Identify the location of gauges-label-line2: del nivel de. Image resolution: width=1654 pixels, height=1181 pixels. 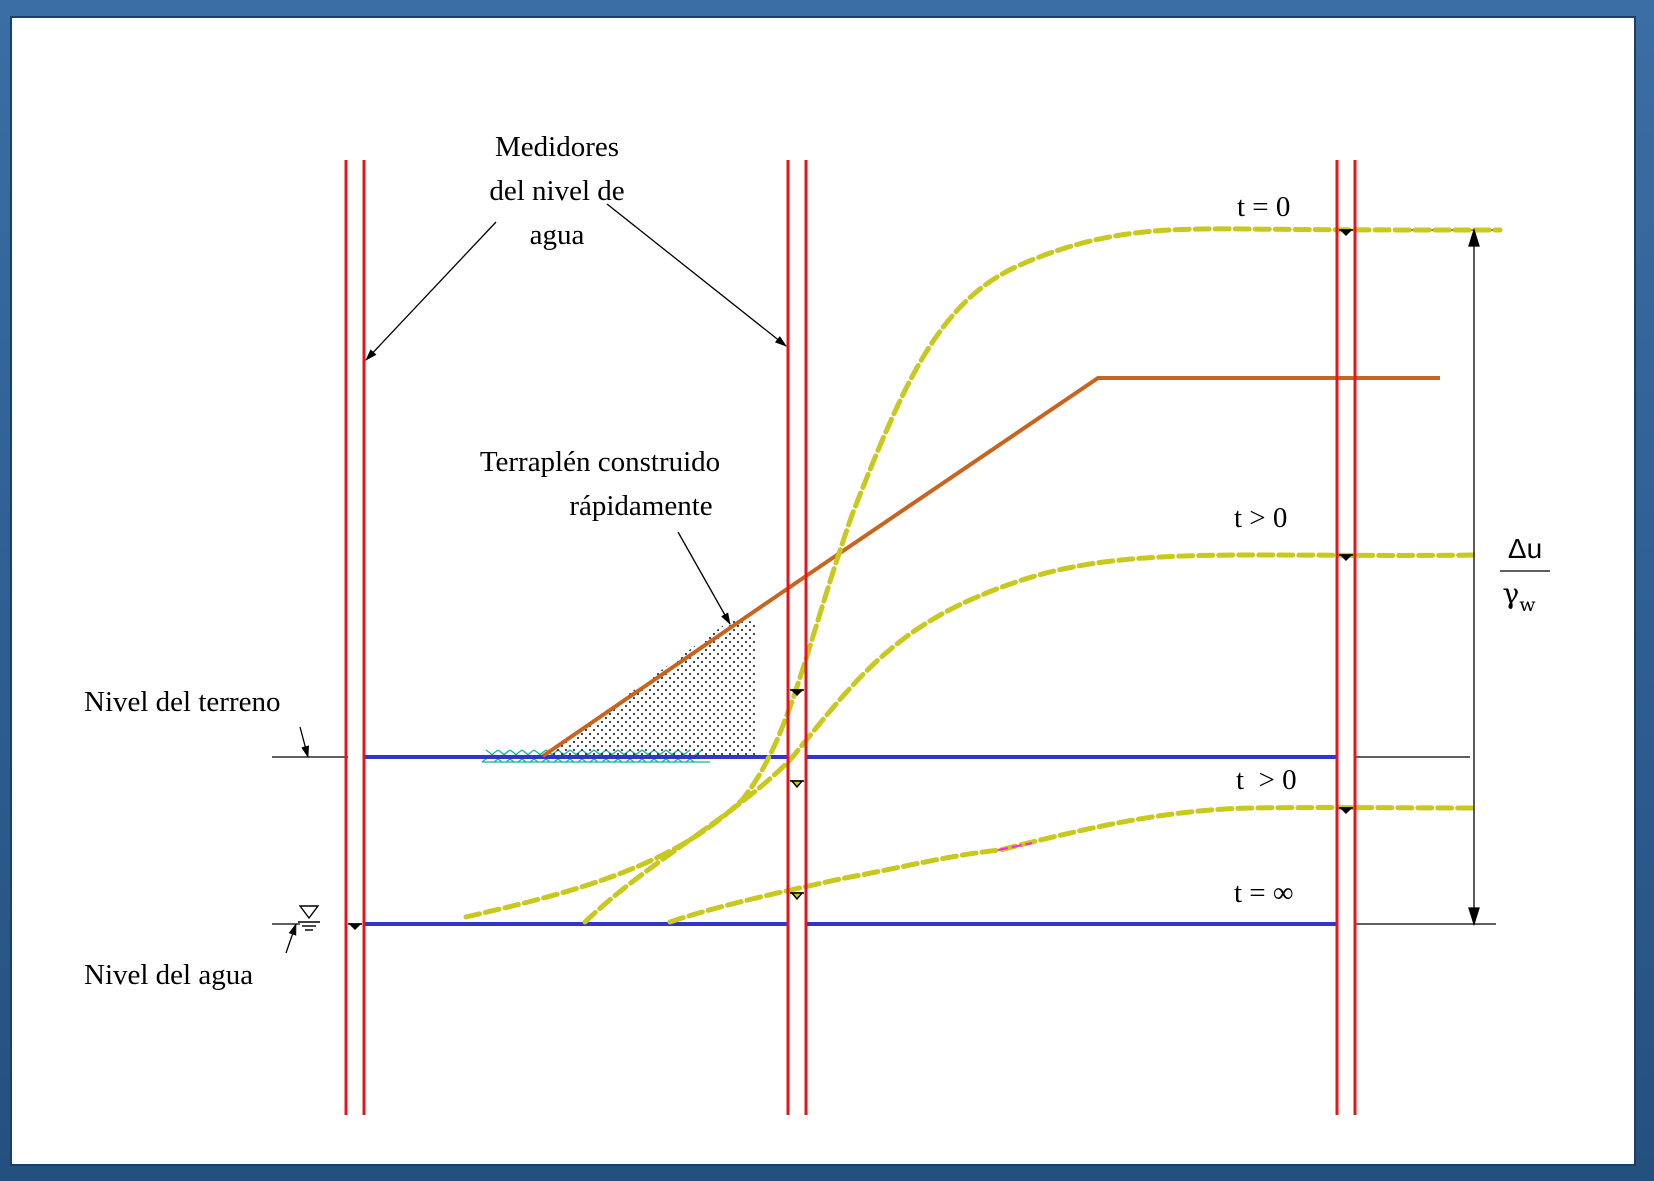
(556, 191).